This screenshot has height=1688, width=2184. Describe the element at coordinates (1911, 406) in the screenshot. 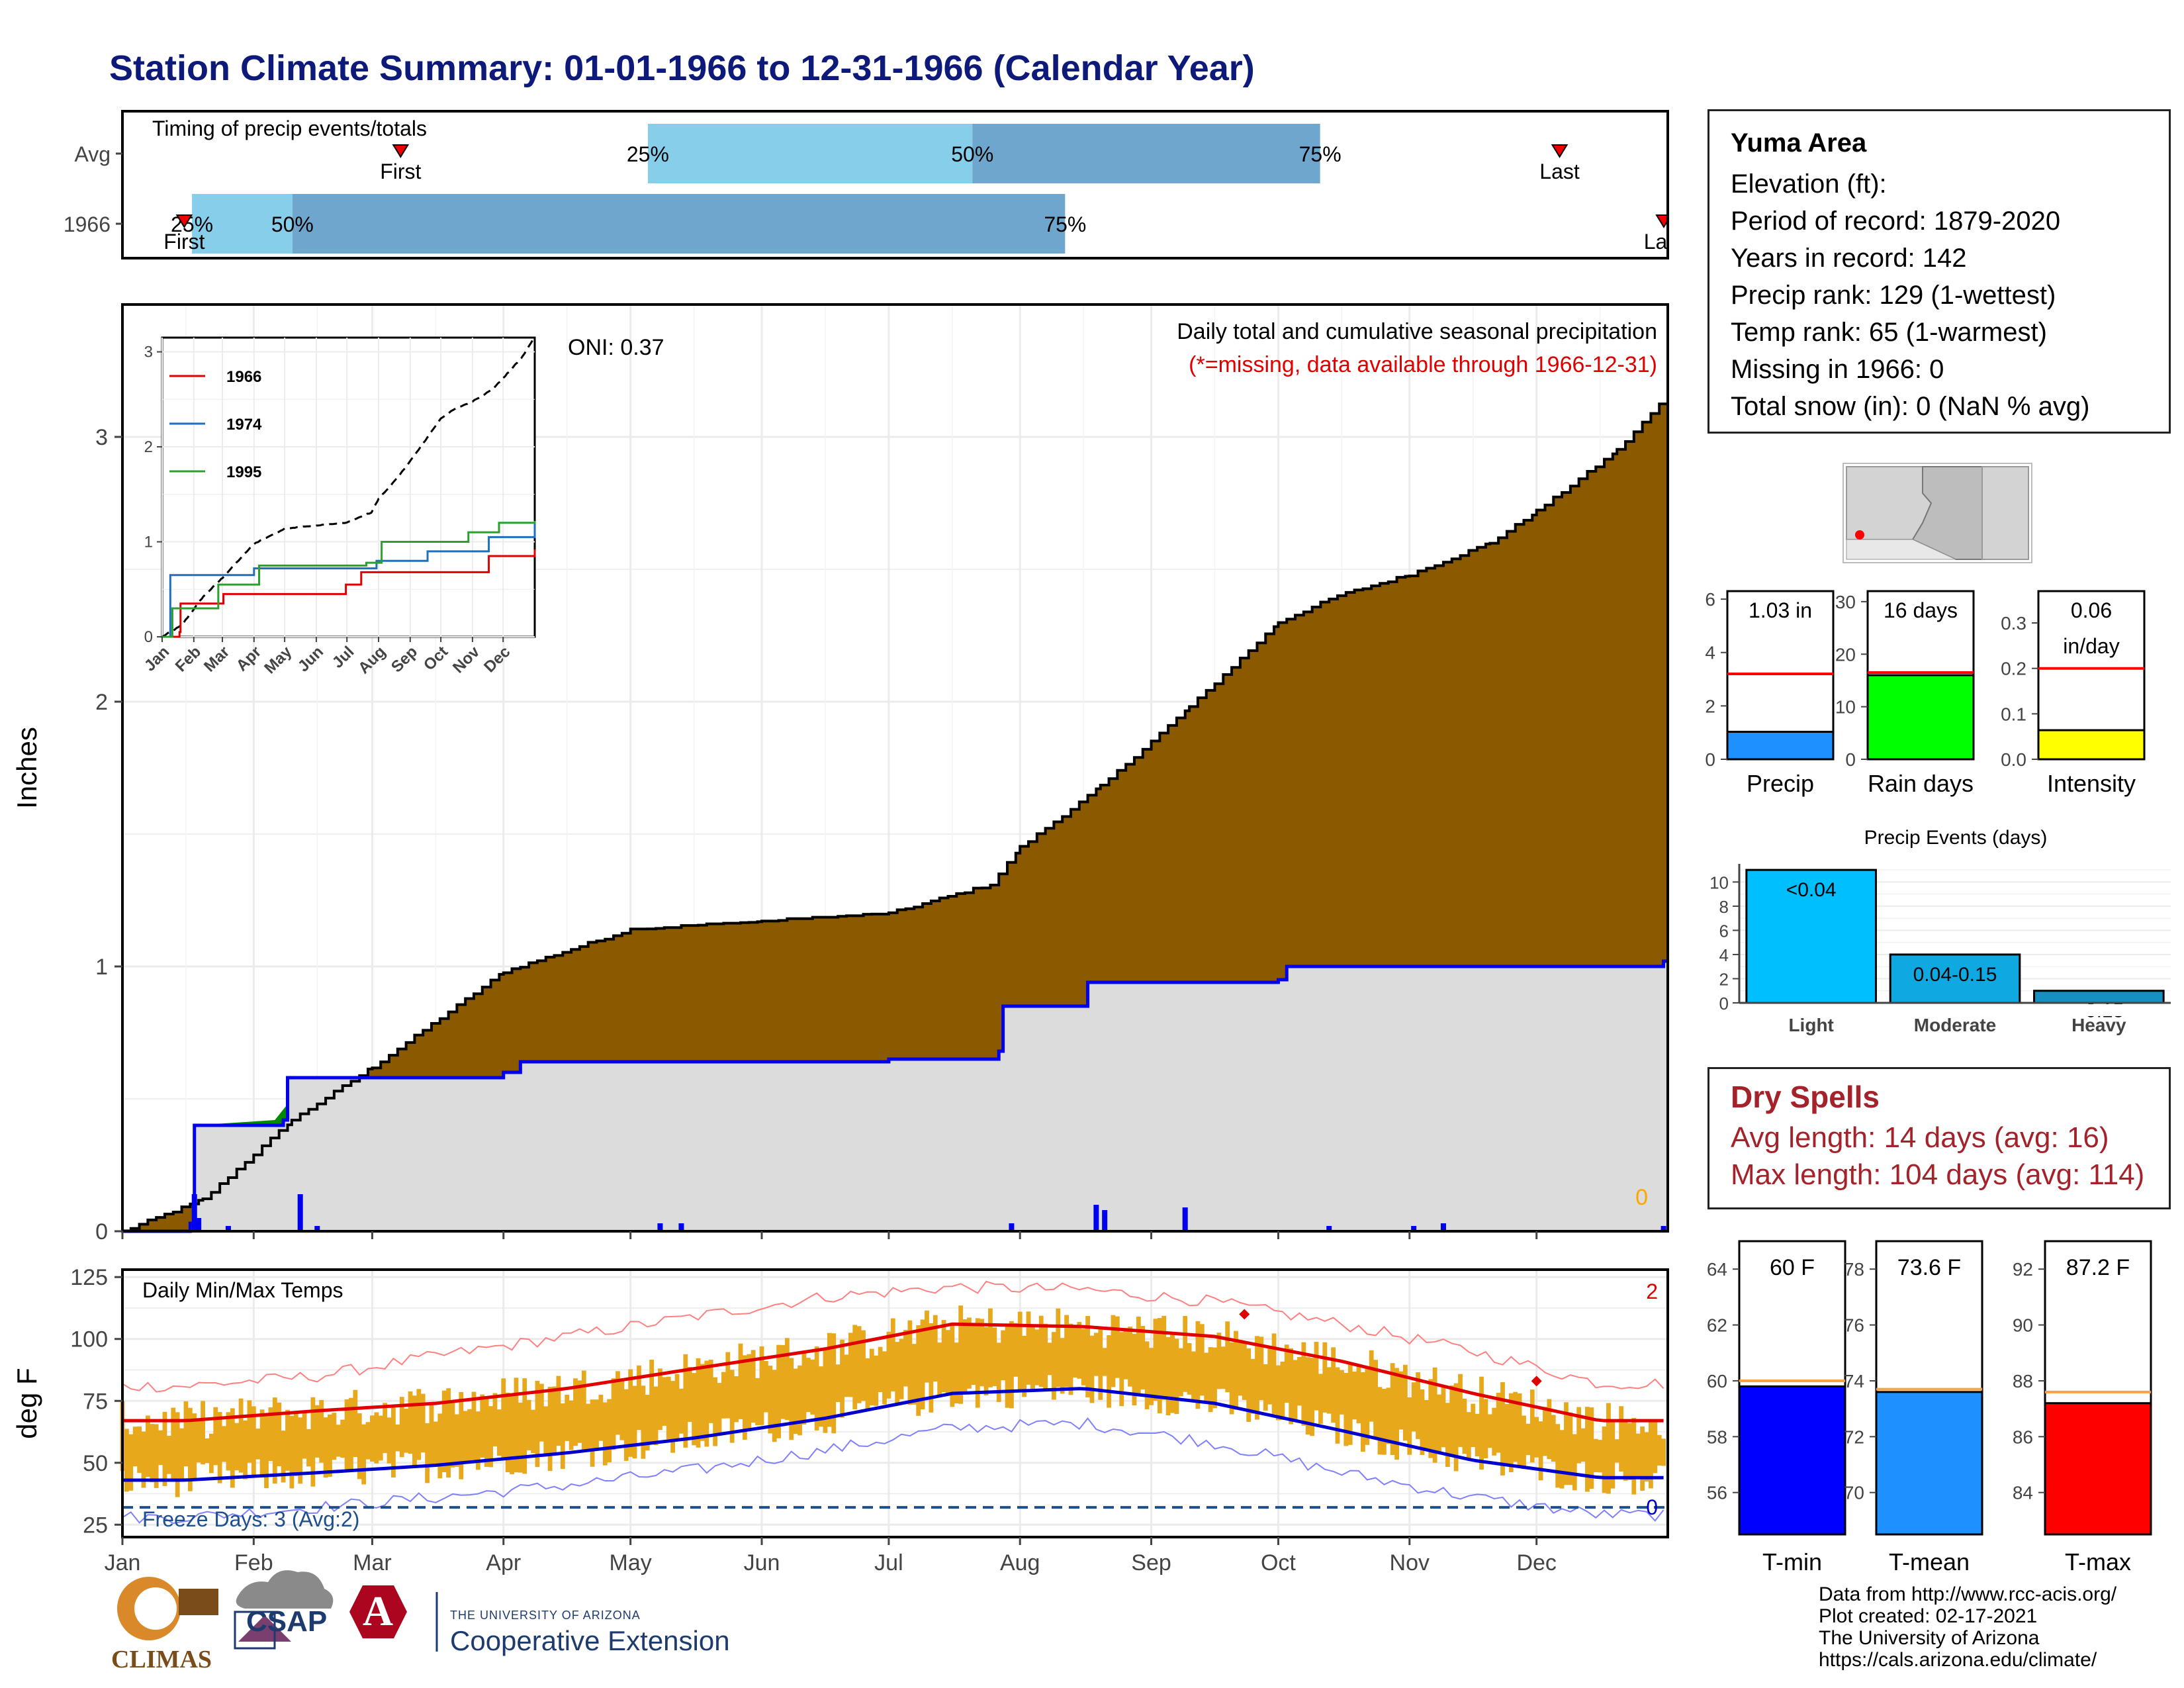

I see `info-line: Total snow (in): 0 (NaN % avg)` at that location.